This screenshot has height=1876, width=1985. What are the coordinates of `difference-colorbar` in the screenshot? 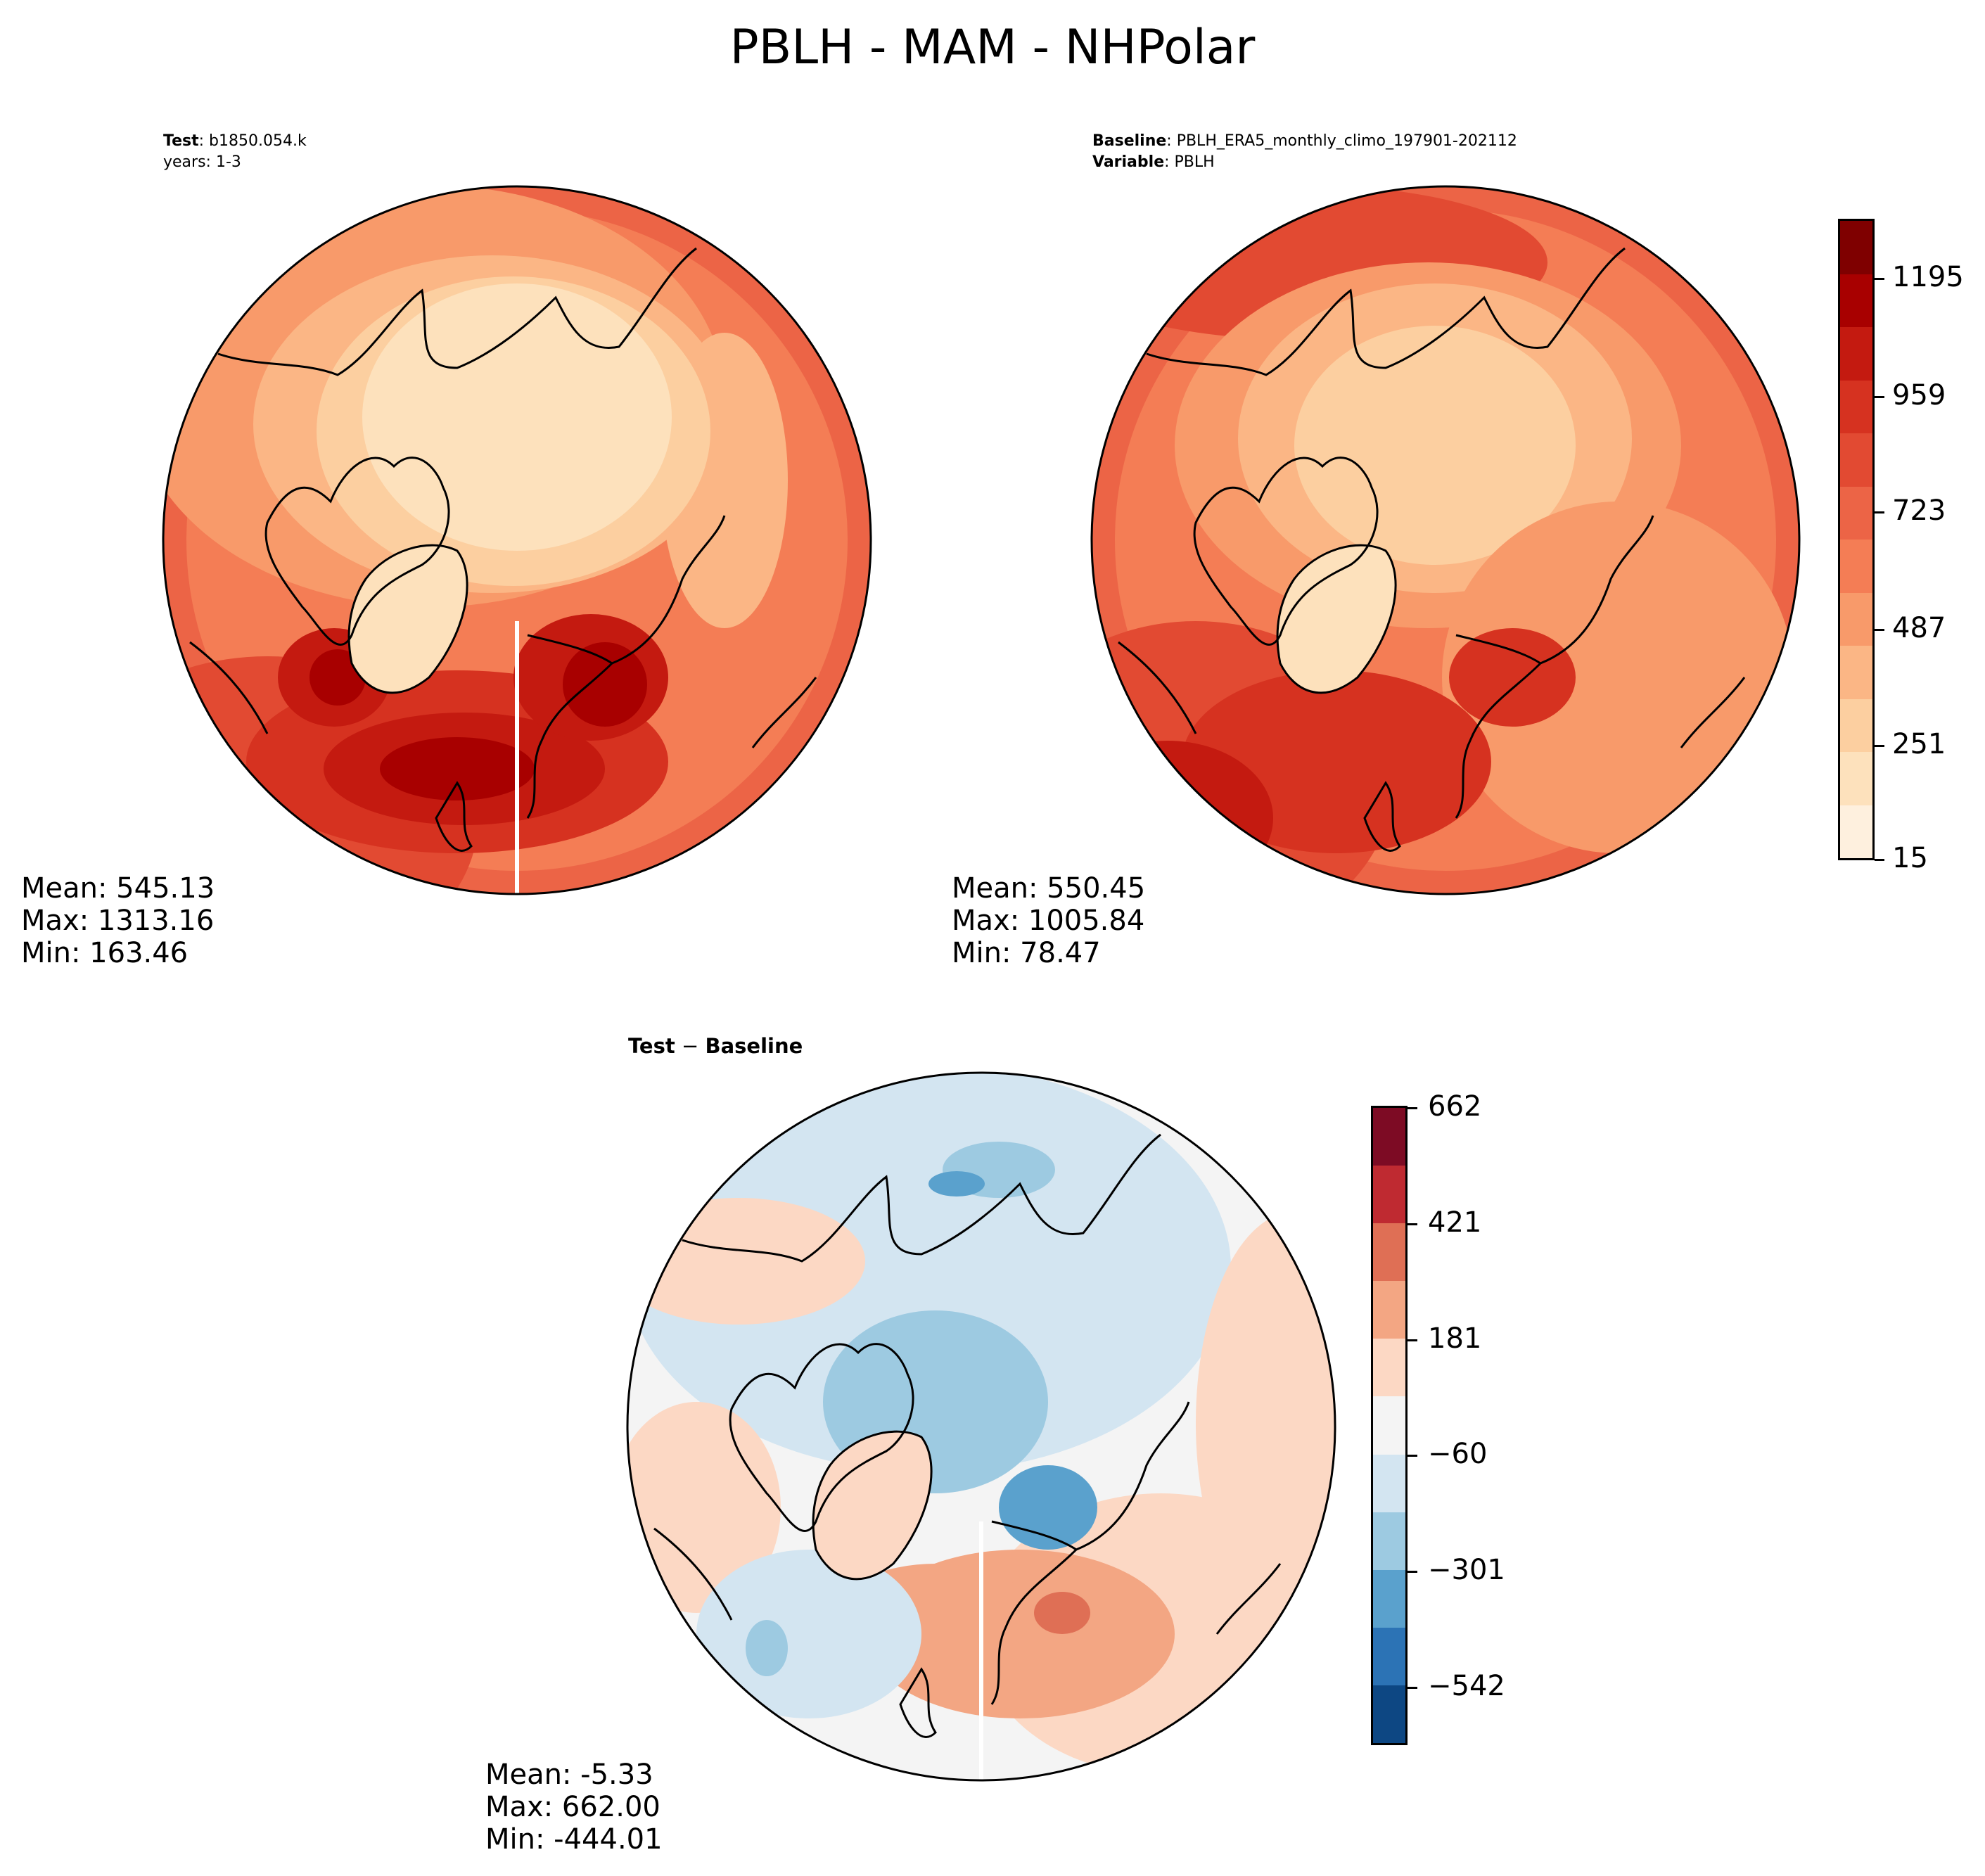 It's located at (1390, 1425).